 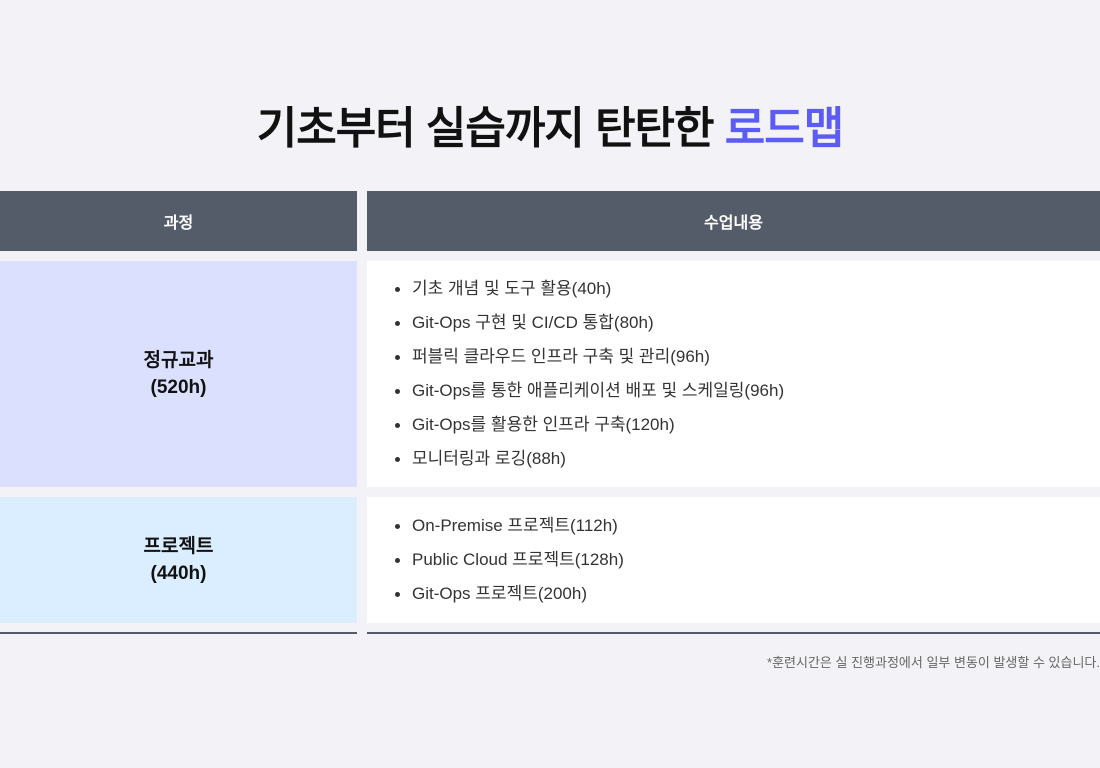 I want to click on page-title: 기초부터 실습까지 탄탄한 로드맵, so click(x=550, y=124).